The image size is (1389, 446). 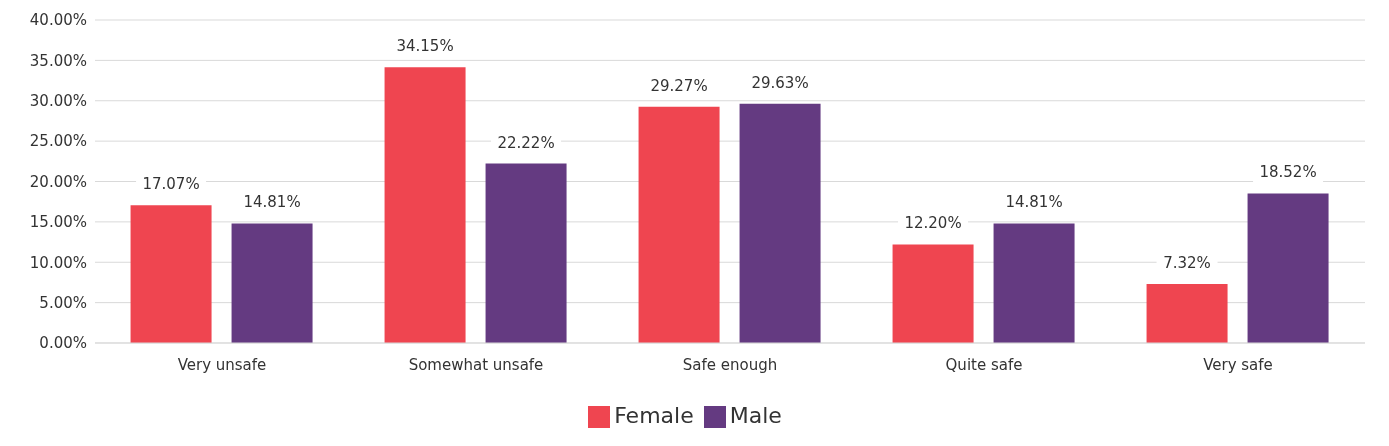 What do you see at coordinates (58, 60) in the screenshot?
I see `y-tick-label: 35.00%` at bounding box center [58, 60].